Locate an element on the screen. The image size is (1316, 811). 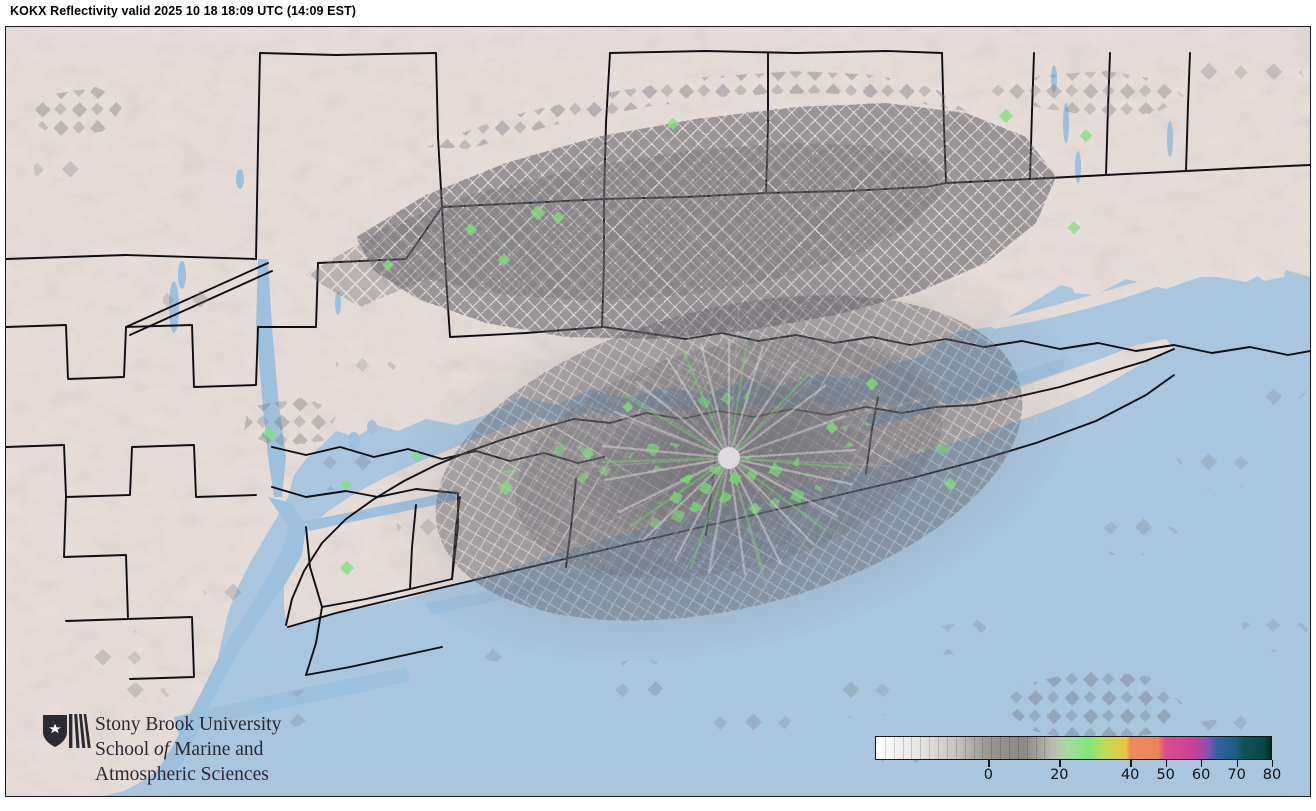
shield-icon is located at coordinates (55, 731).